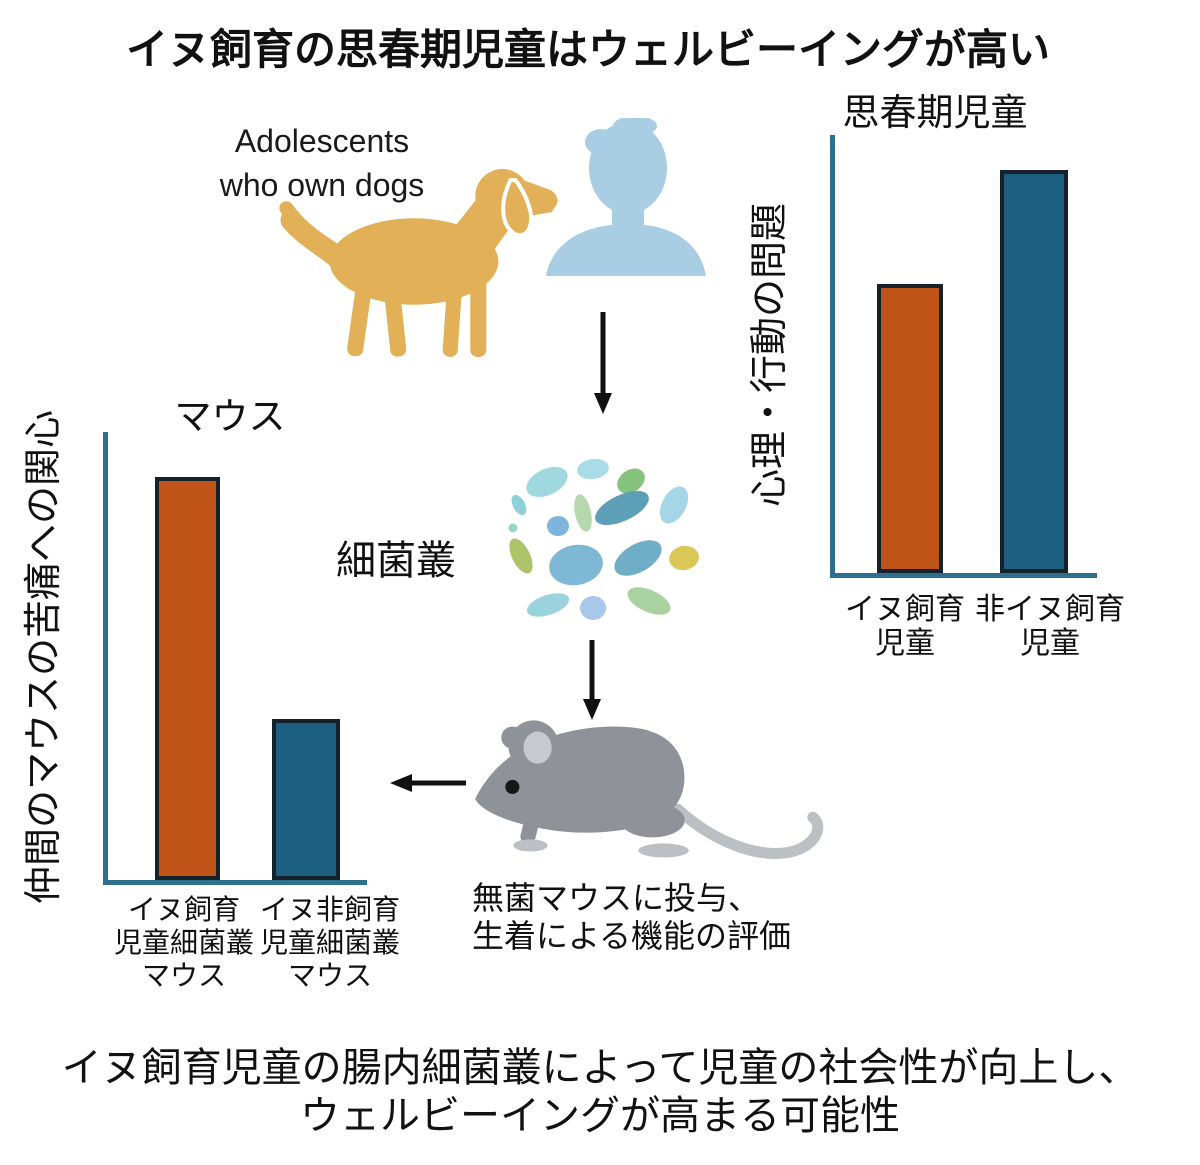  What do you see at coordinates (44, 657) in the screenshot?
I see `y-axis-label-mice: 仲間のマウスの苦痛への関心` at bounding box center [44, 657].